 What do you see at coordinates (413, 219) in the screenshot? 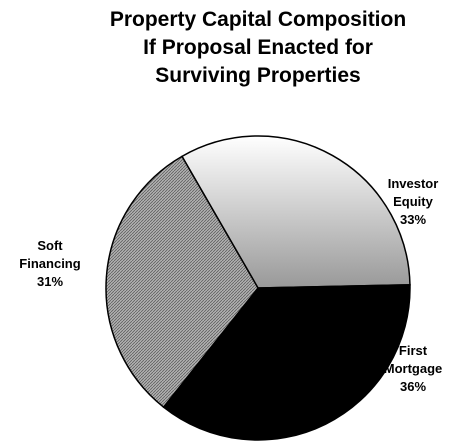
I see `value-label: 33%` at bounding box center [413, 219].